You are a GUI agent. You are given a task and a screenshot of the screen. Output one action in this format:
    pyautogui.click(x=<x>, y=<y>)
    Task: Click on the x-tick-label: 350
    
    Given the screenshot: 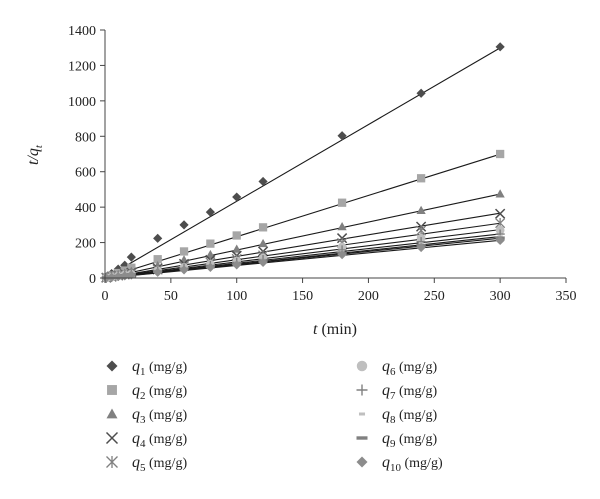 What is the action you would take?
    pyautogui.click(x=566, y=296)
    